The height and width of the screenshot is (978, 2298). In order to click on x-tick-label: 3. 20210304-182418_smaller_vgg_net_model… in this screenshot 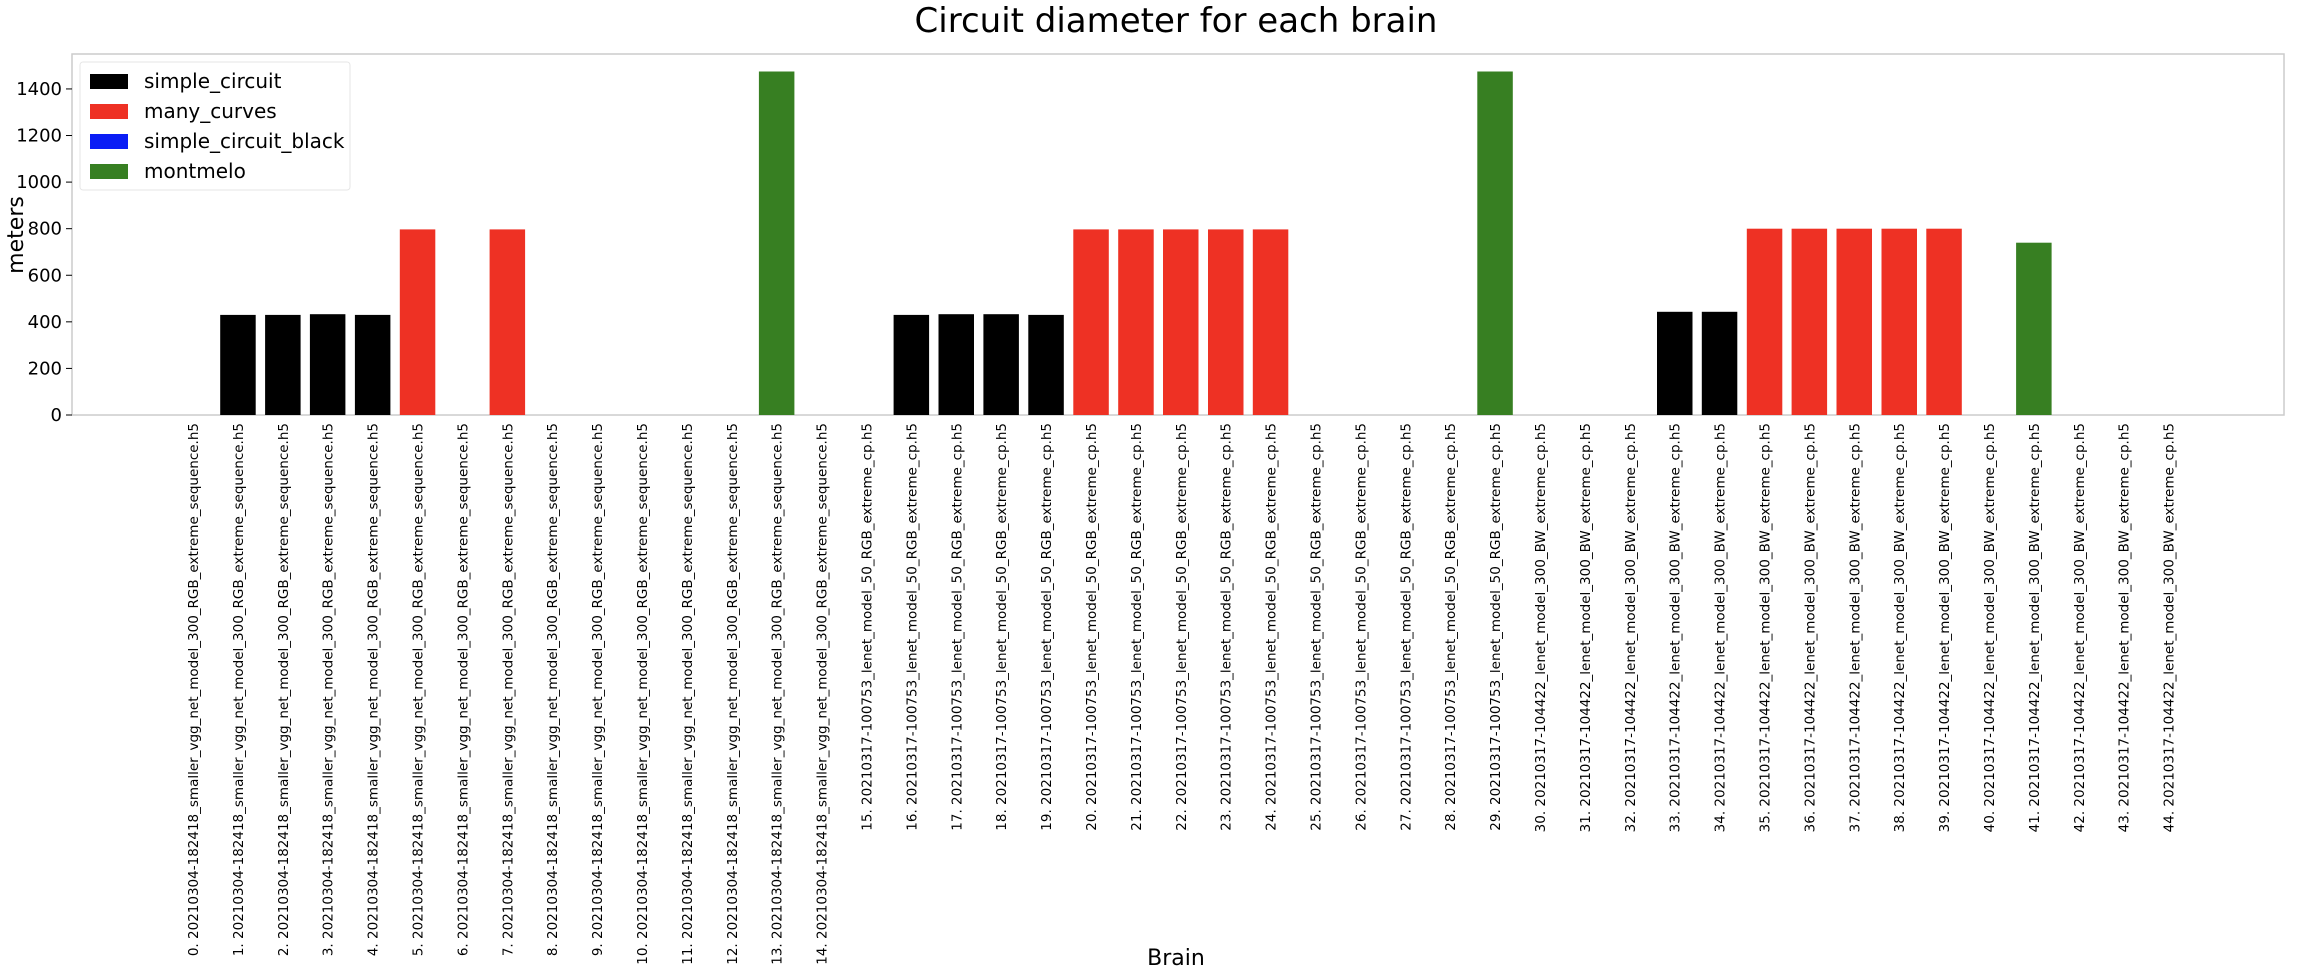, I will do `click(329, 689)`.